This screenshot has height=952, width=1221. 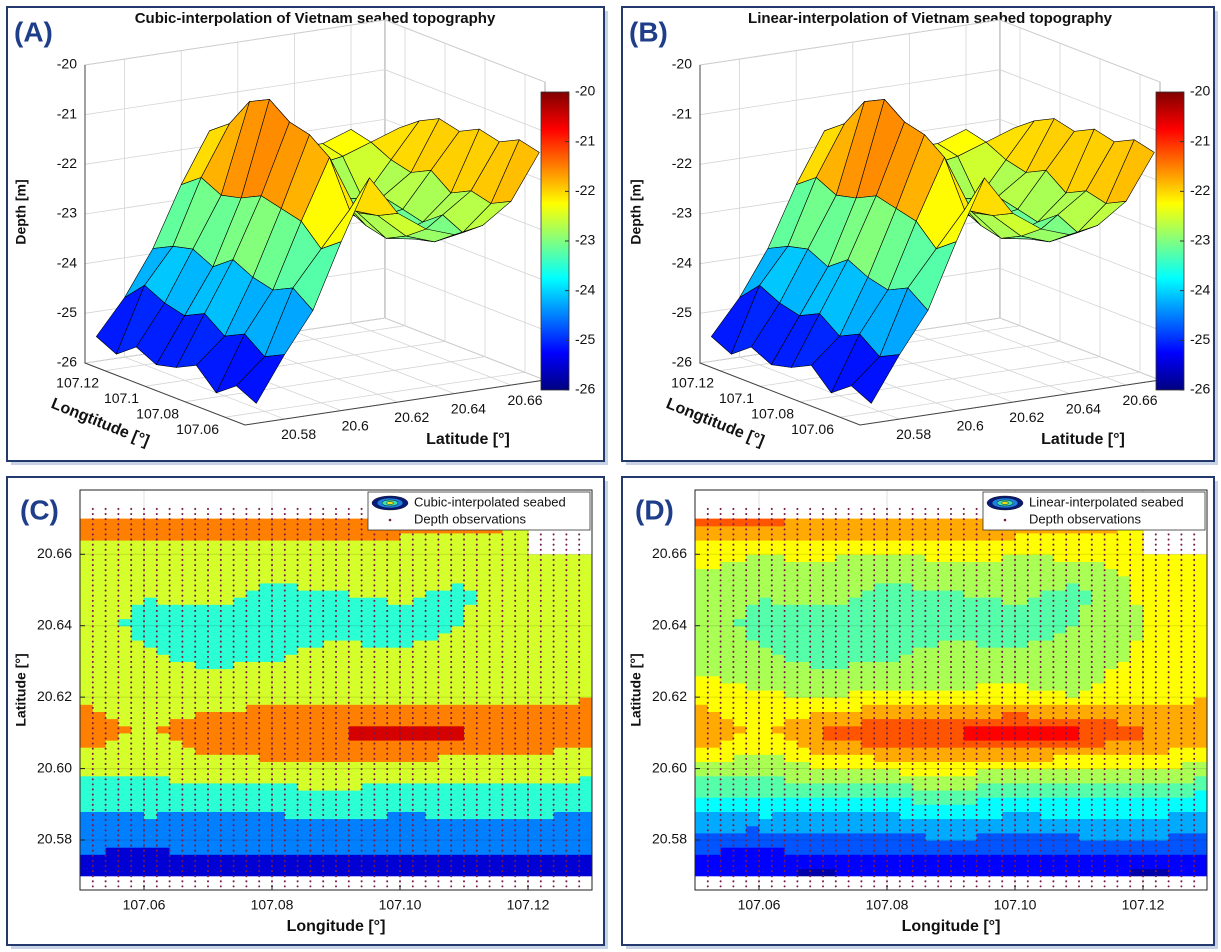 I want to click on z-tick-label: -25, so click(x=67, y=312).